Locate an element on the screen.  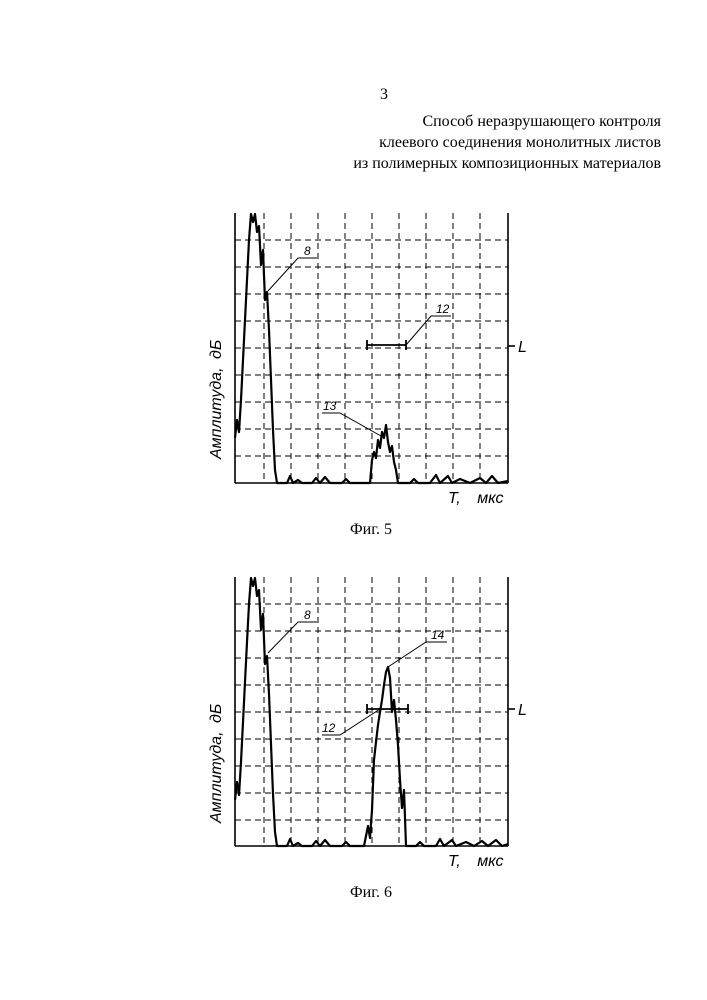
fig6-callout-8: 8 is located at coordinates (307, 615).